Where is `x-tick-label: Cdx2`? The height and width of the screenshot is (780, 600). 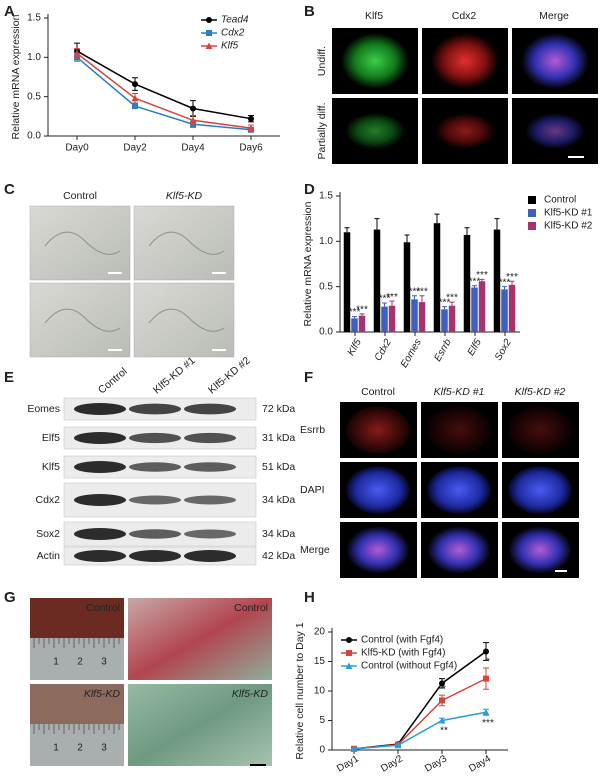 x-tick-label: Cdx2 is located at coordinates (383, 350).